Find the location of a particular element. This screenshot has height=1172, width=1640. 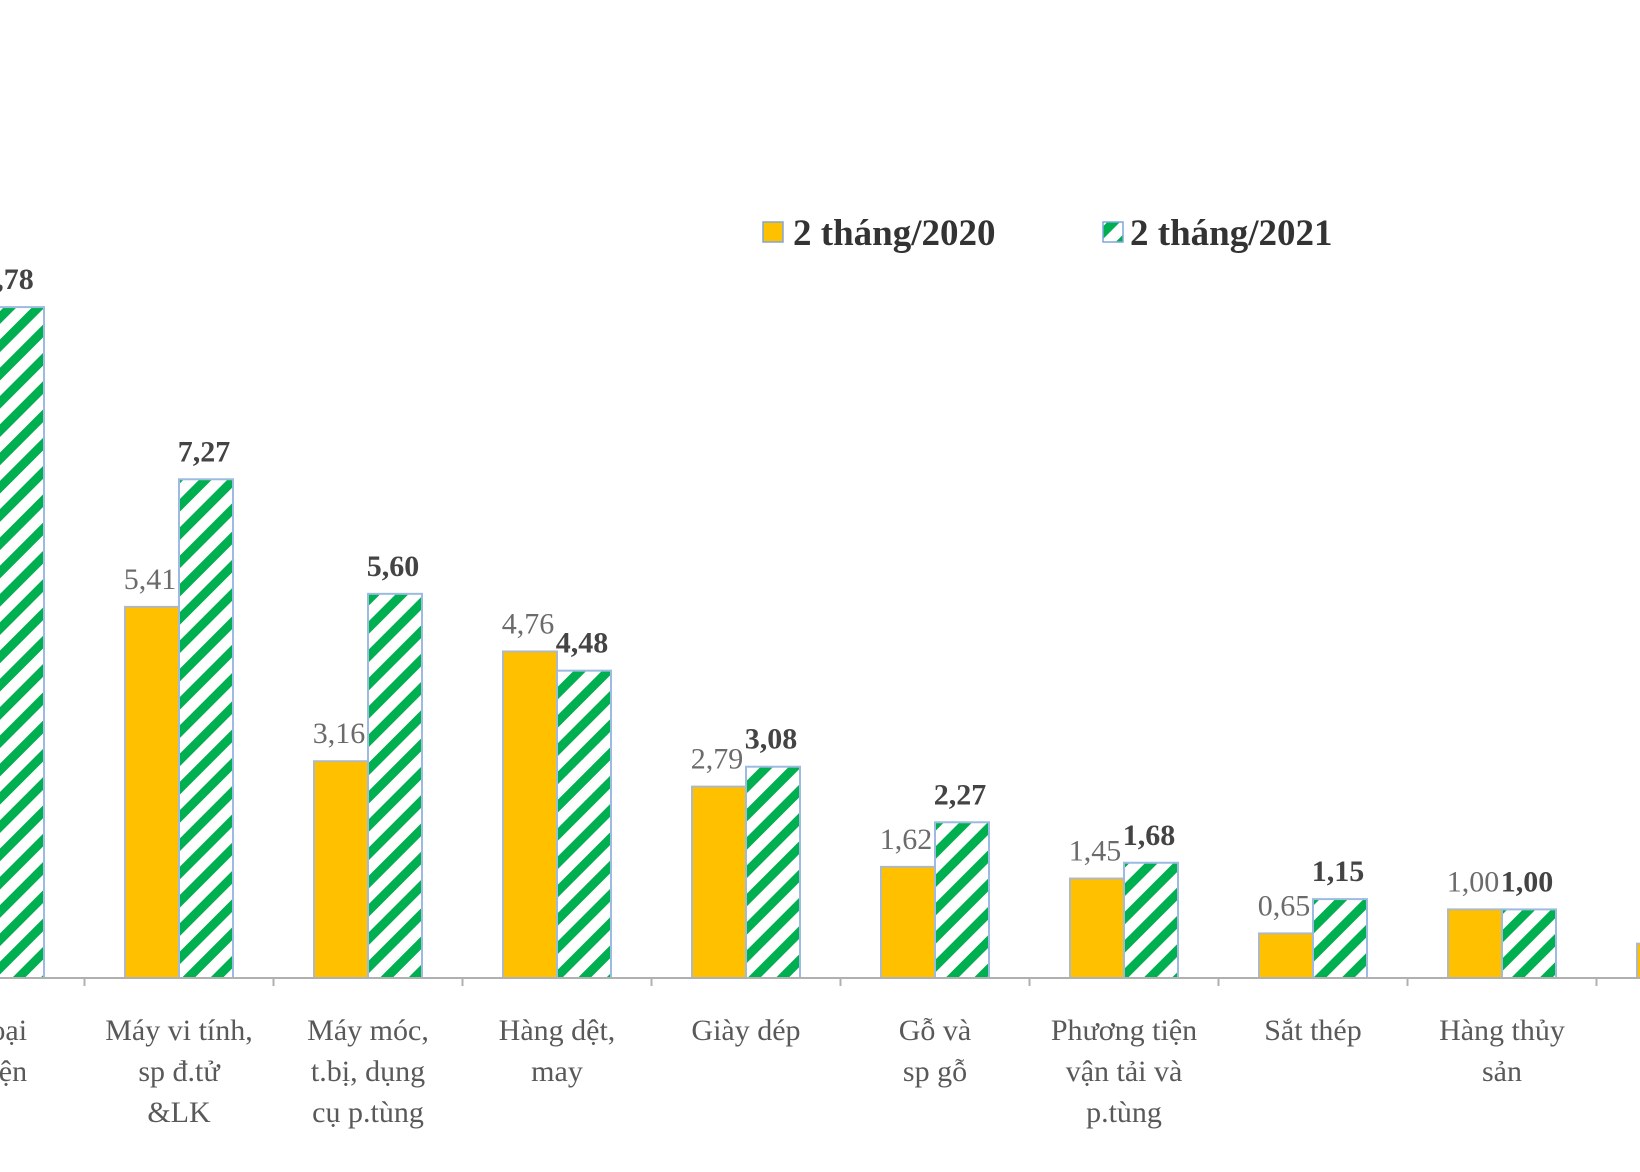

category-label-6-0: Phương tiện is located at coordinates (1124, 1030).